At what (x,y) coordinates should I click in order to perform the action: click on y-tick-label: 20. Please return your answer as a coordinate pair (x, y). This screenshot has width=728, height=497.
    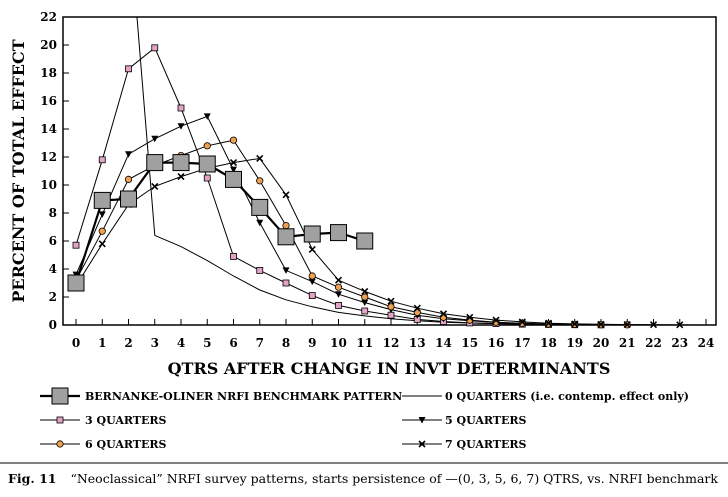
    Looking at the image, I should click on (48, 45).